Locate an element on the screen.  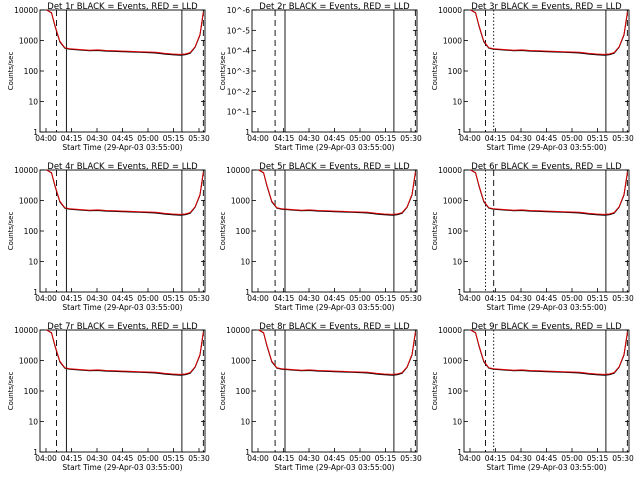
y-tick-label: 10^-5 is located at coordinates (239, 30).